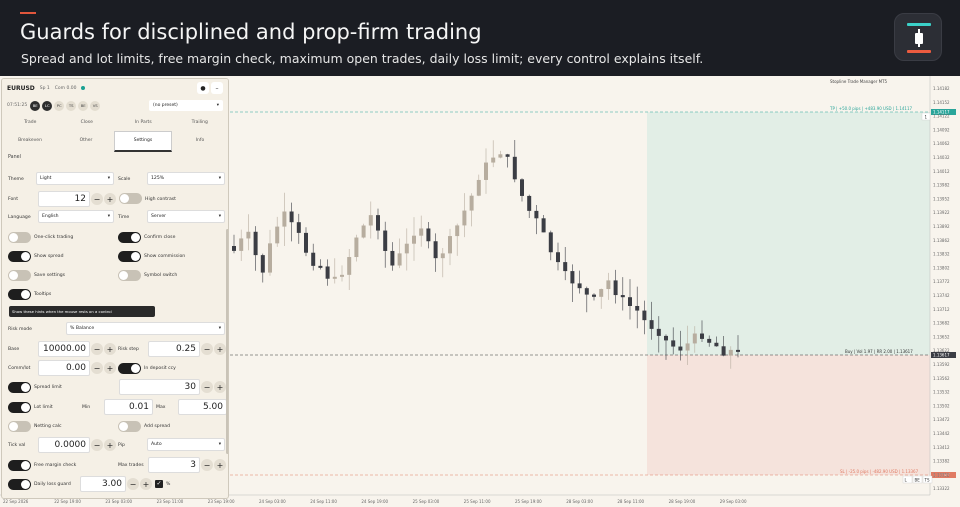  What do you see at coordinates (19, 407) in the screenshot?
I see `lot-limit-toggle` at bounding box center [19, 407].